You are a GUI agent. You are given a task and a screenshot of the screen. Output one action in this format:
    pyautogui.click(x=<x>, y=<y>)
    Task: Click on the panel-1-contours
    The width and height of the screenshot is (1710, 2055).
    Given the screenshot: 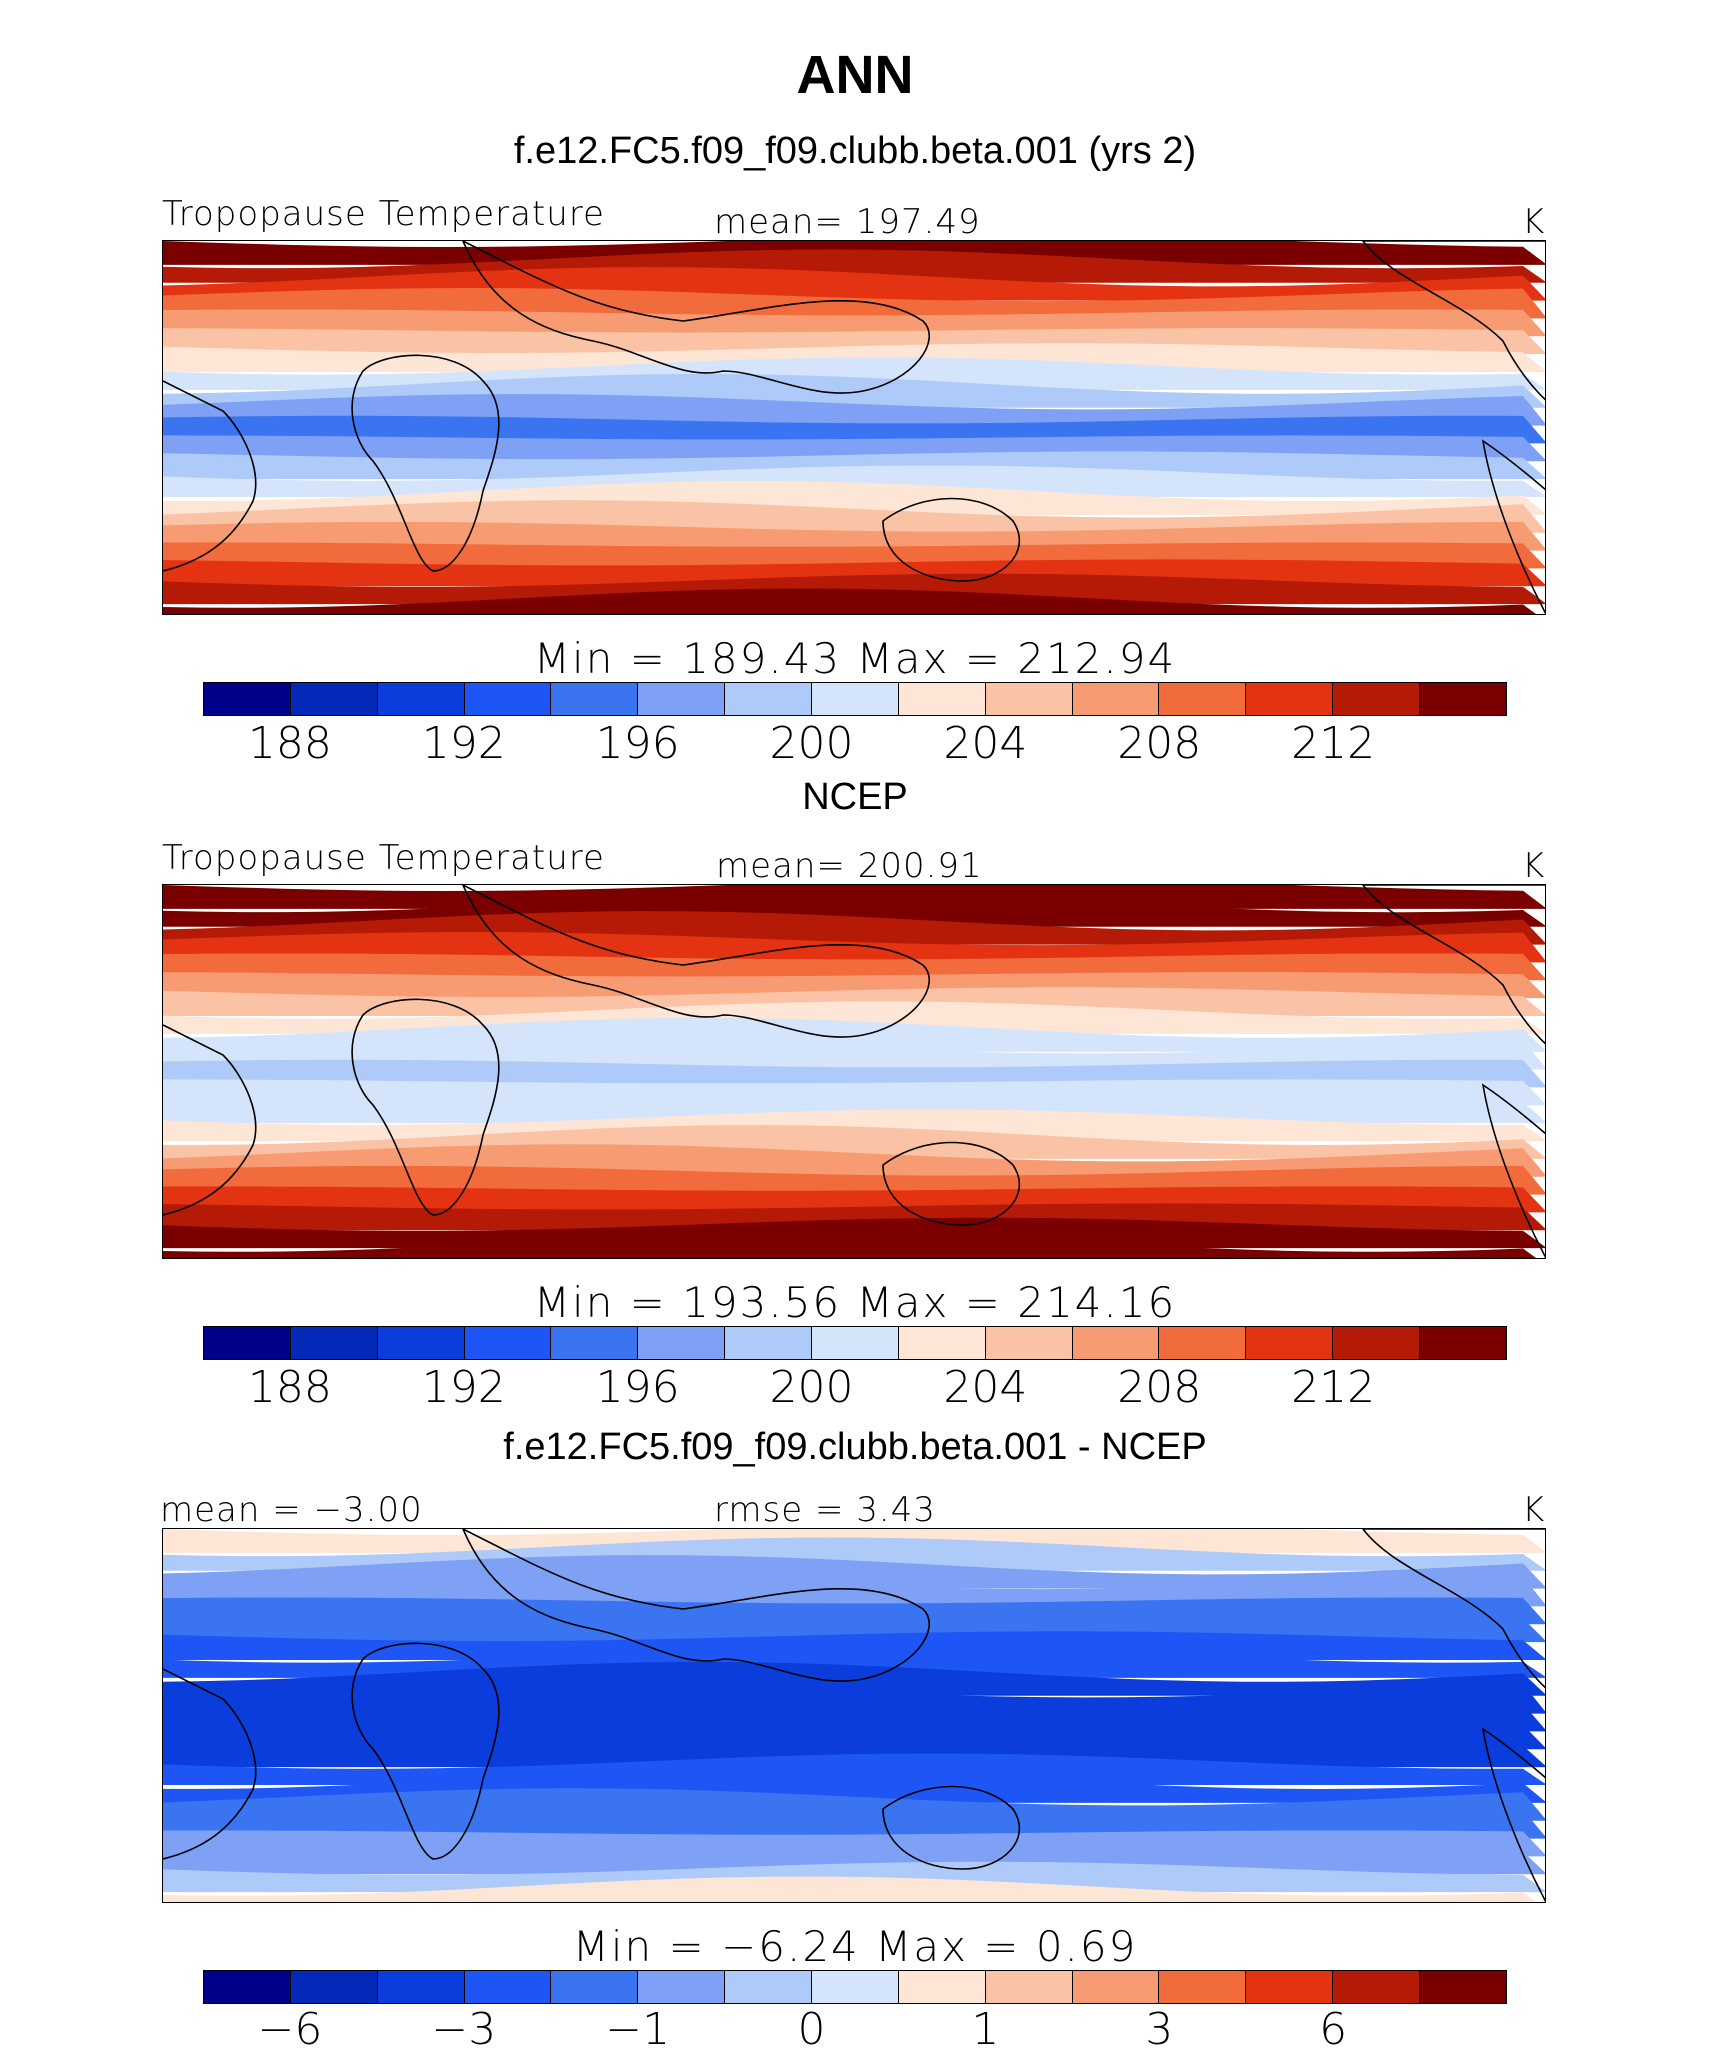 What is the action you would take?
    pyautogui.click(x=854, y=427)
    